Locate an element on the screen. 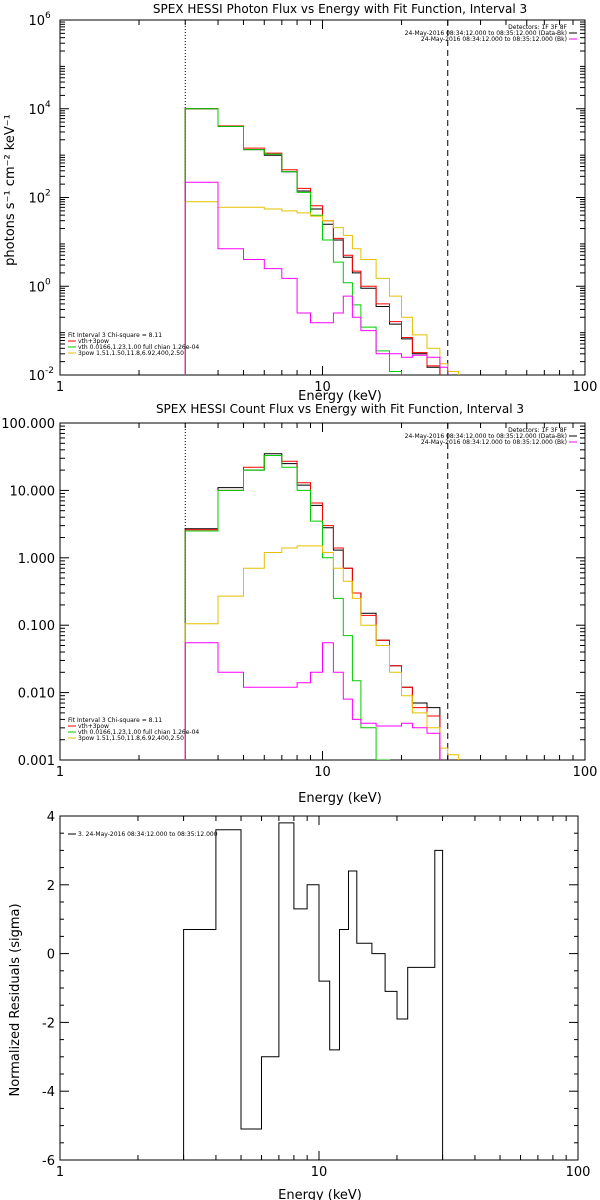 This screenshot has height=1200, width=600. y-tick-label: -2 is located at coordinates (48, 1023).